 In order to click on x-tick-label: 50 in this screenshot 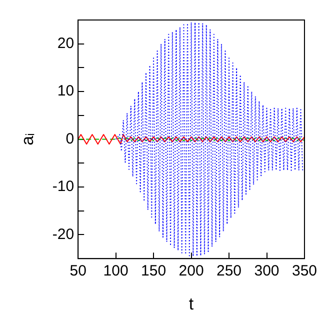, I will do `click(78, 271)`.